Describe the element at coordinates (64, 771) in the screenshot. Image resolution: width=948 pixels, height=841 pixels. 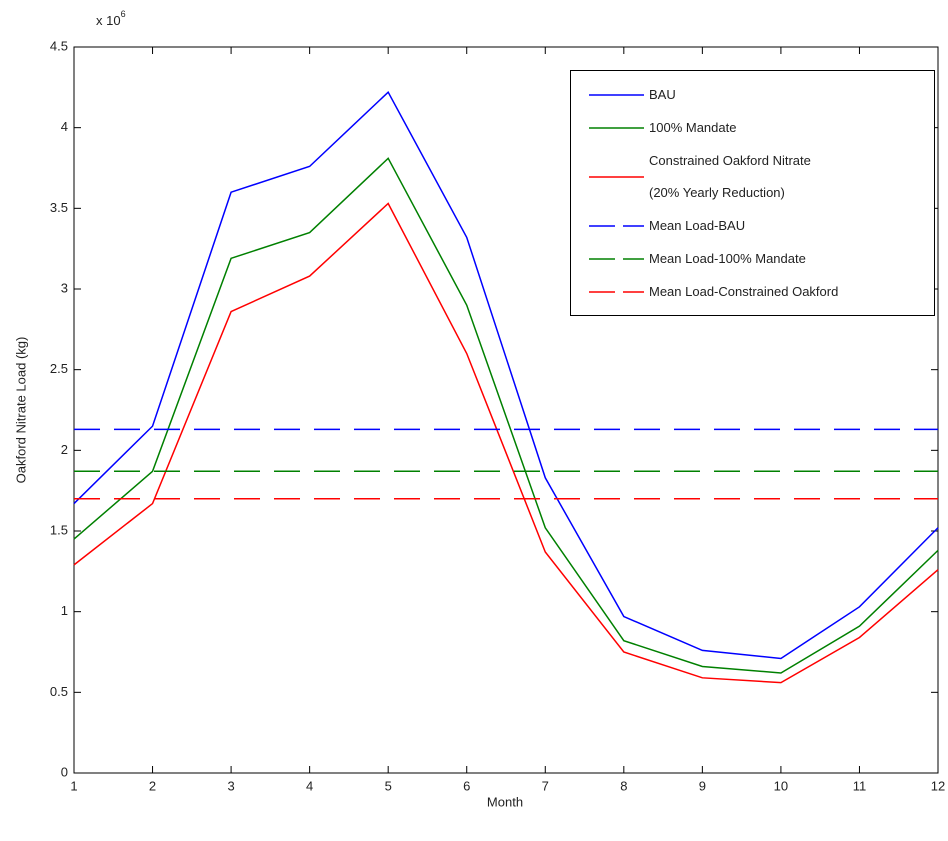
I see `y-tick-label: 0` at that location.